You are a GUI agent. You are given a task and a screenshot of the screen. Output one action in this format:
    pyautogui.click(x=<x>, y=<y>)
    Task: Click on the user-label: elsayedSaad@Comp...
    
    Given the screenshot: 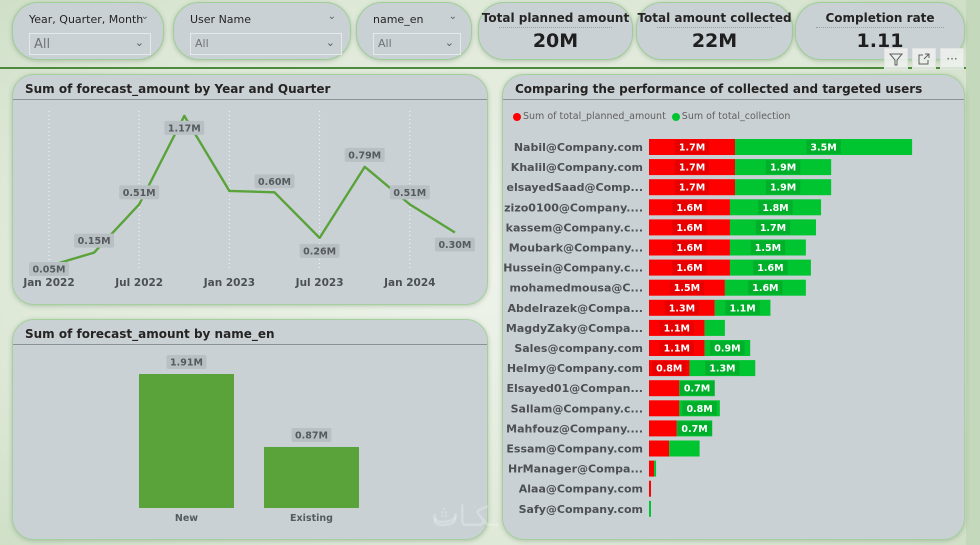 What is the action you would take?
    pyautogui.click(x=574, y=187)
    